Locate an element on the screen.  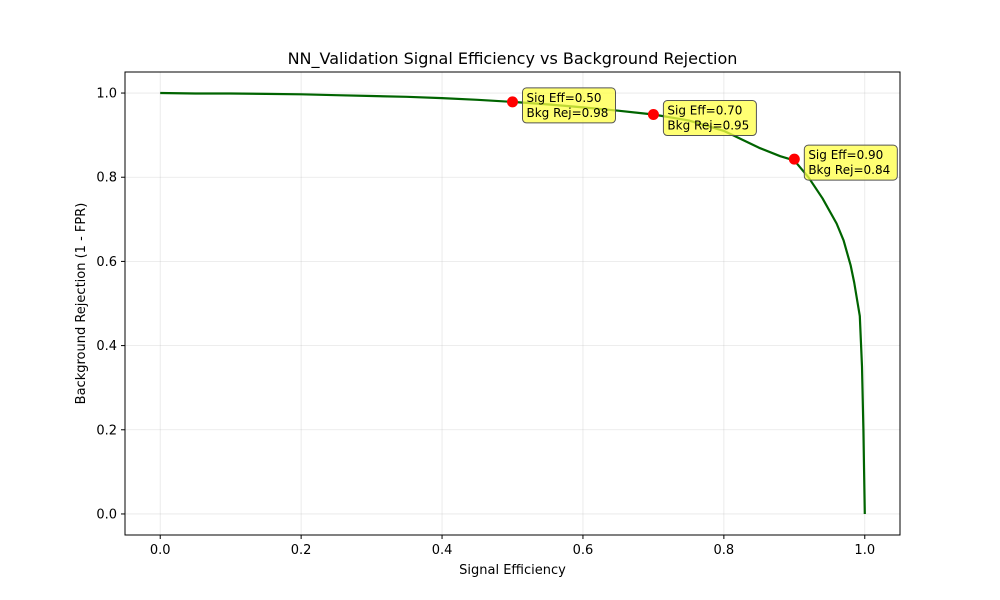
x-tick-label: 0.2 is located at coordinates (301, 550).